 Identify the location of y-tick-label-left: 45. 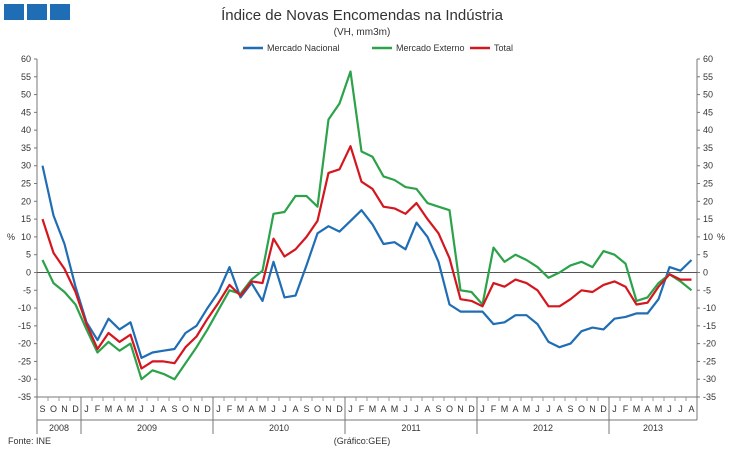
(26, 112).